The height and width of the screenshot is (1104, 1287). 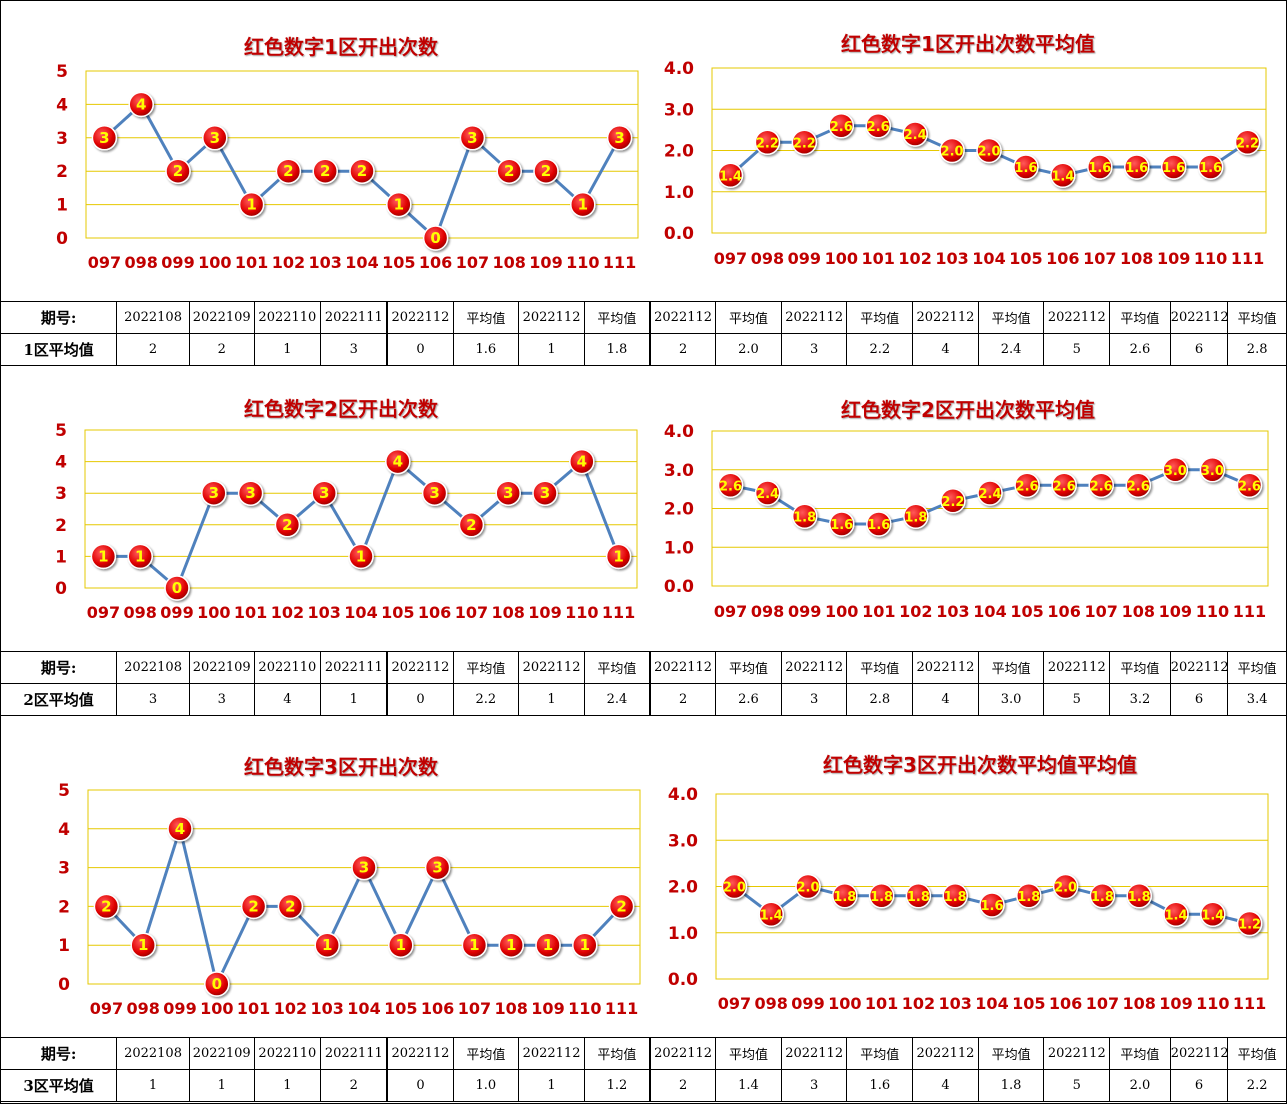 I want to click on data-label: 2.2, so click(x=1247, y=143).